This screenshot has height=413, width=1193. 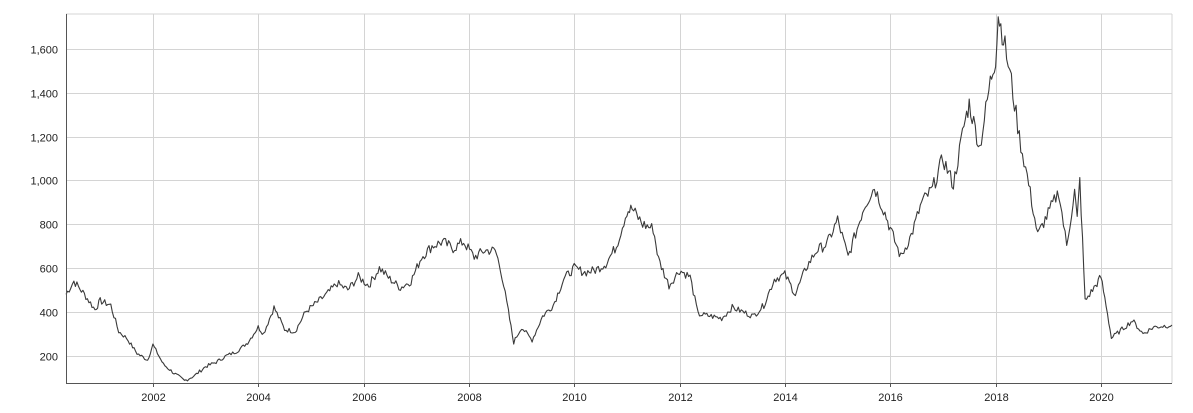 I want to click on x-tick-labels: 2002 2004 2006 2008 2010 2012 2014 2016 2018 2020, so click(x=627, y=398).